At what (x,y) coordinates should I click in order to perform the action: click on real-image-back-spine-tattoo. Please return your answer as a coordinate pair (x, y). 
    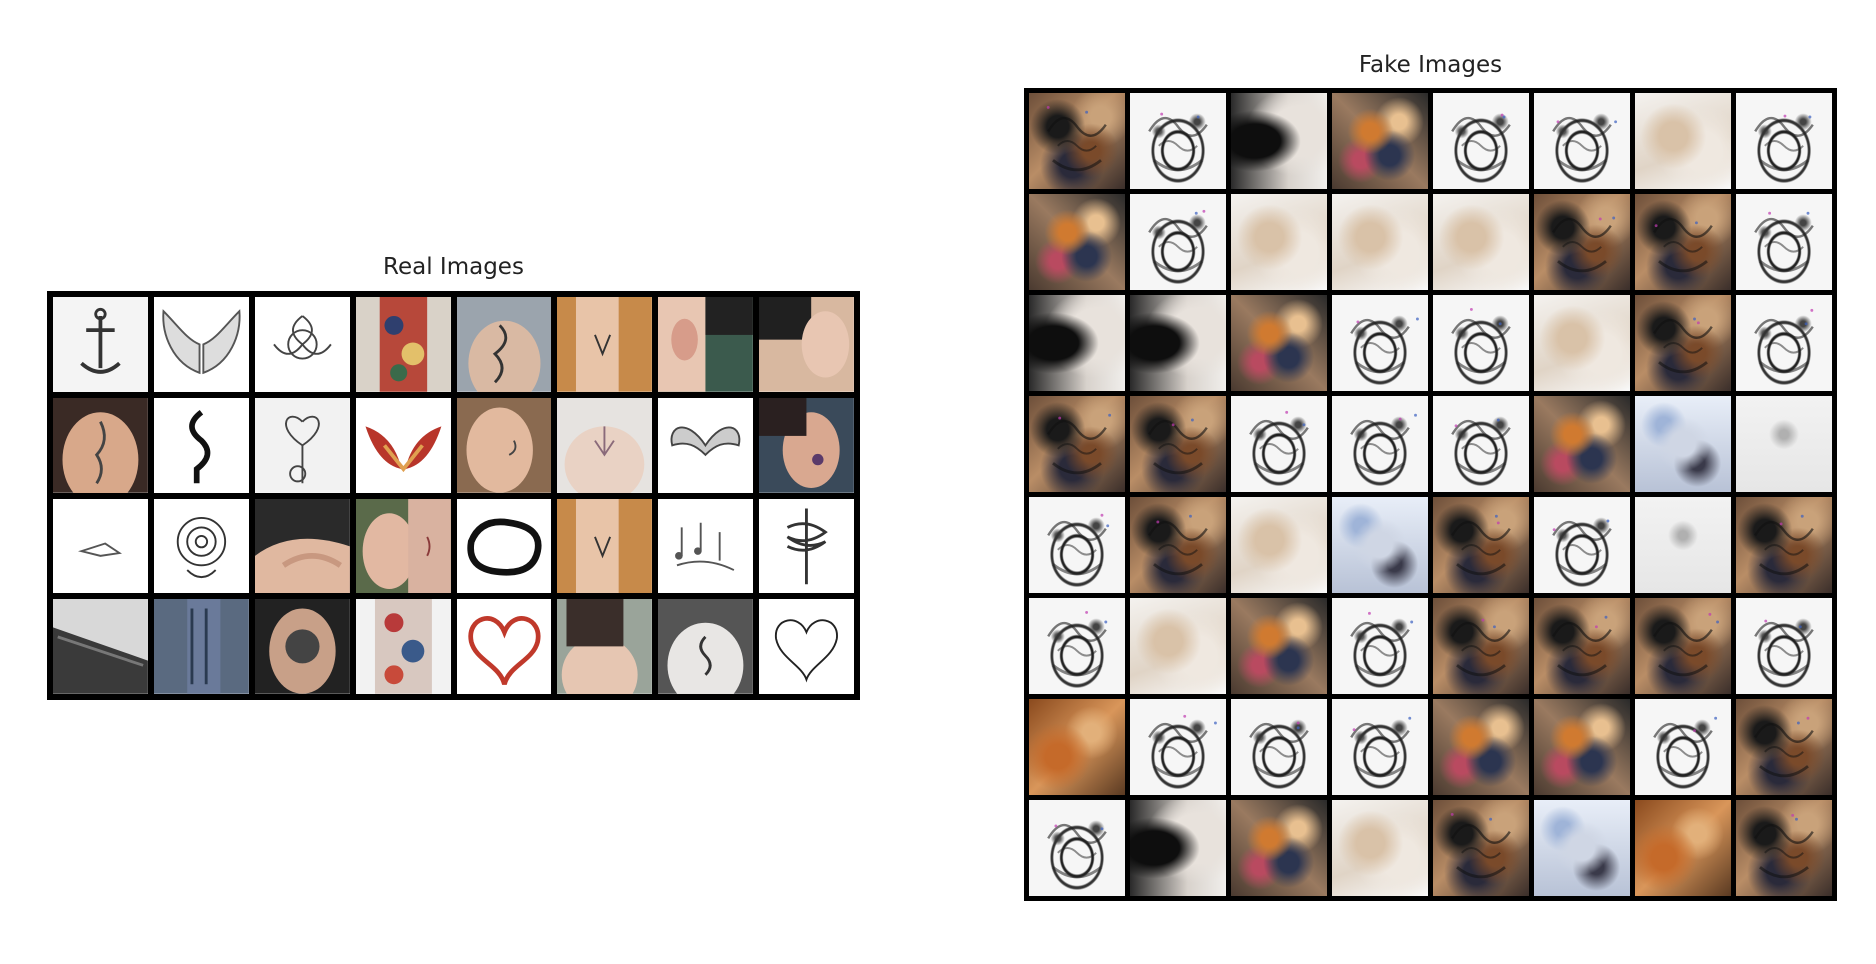
    Looking at the image, I should click on (100, 445).